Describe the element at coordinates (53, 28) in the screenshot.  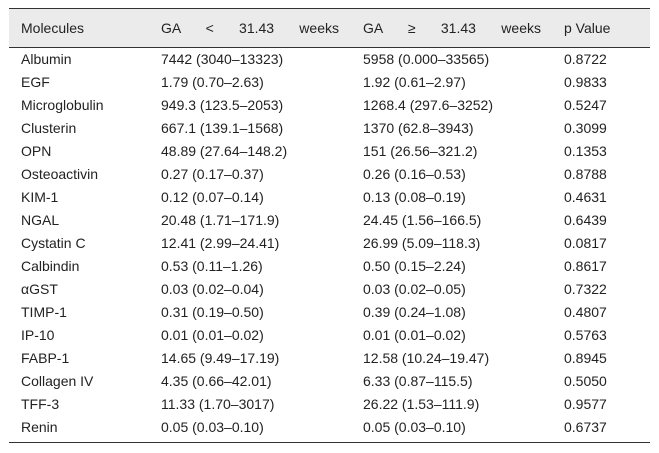
I see `header-cell: Molecules` at that location.